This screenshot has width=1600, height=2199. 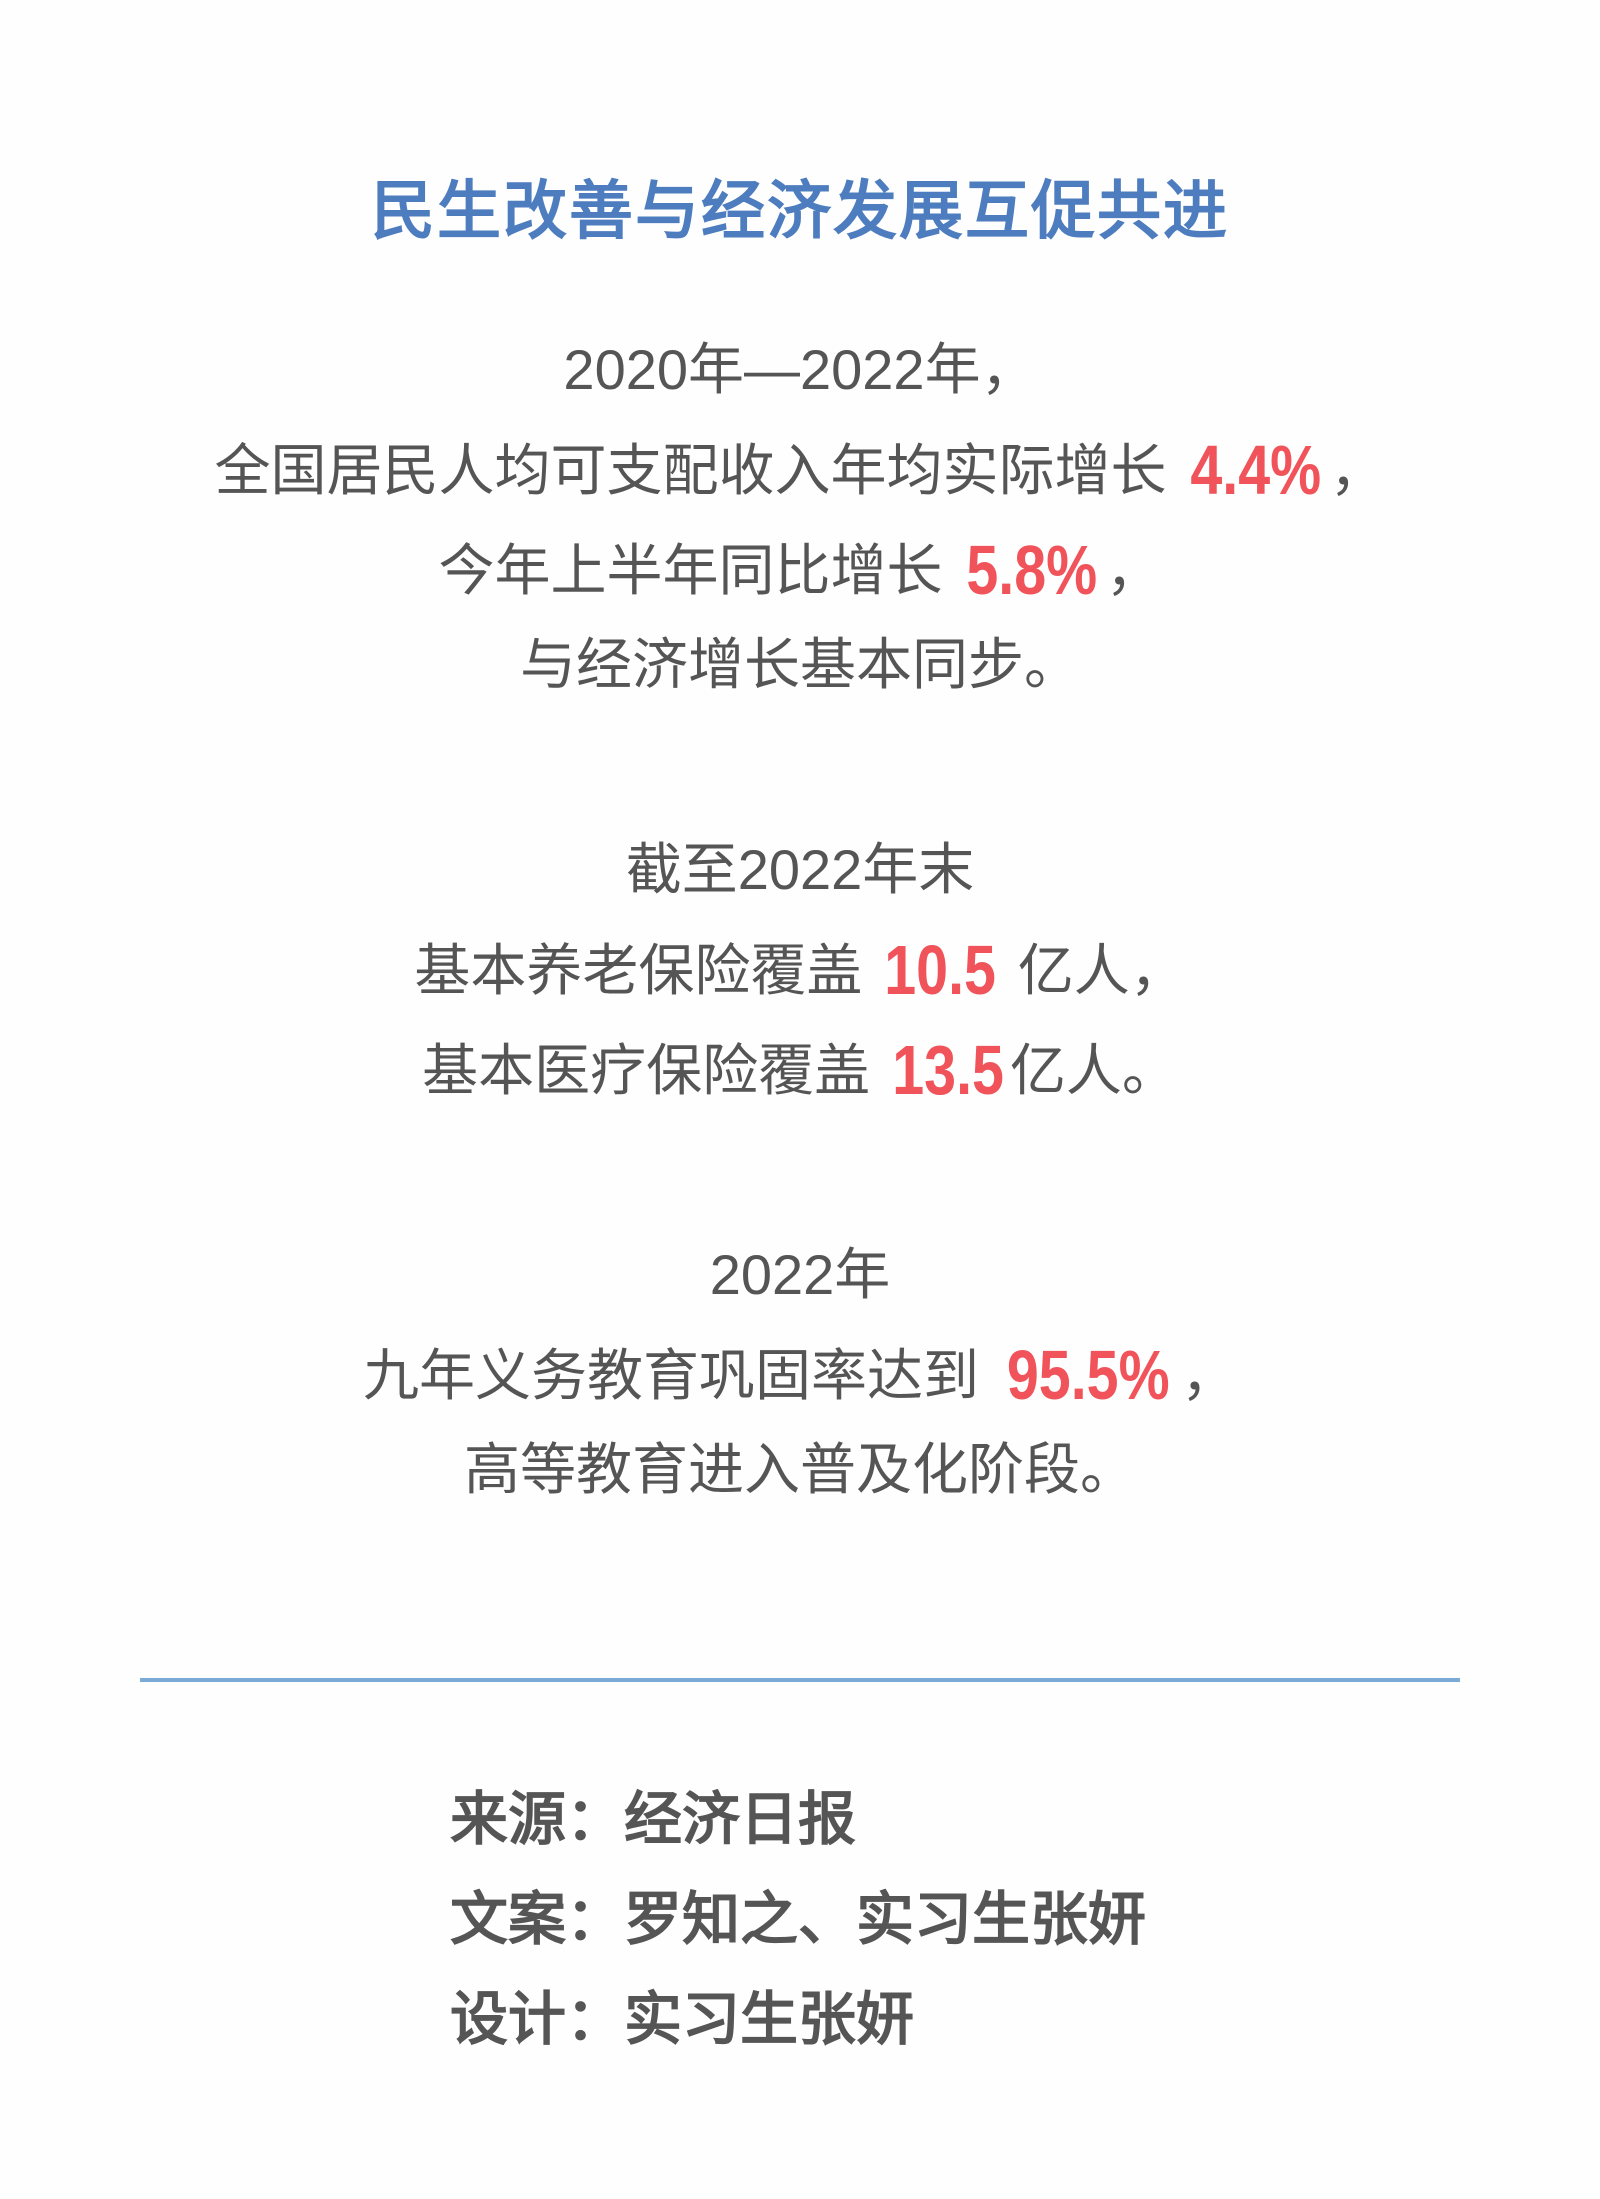 What do you see at coordinates (940, 970) in the screenshot?
I see `pension-coverage-value: 10.5` at bounding box center [940, 970].